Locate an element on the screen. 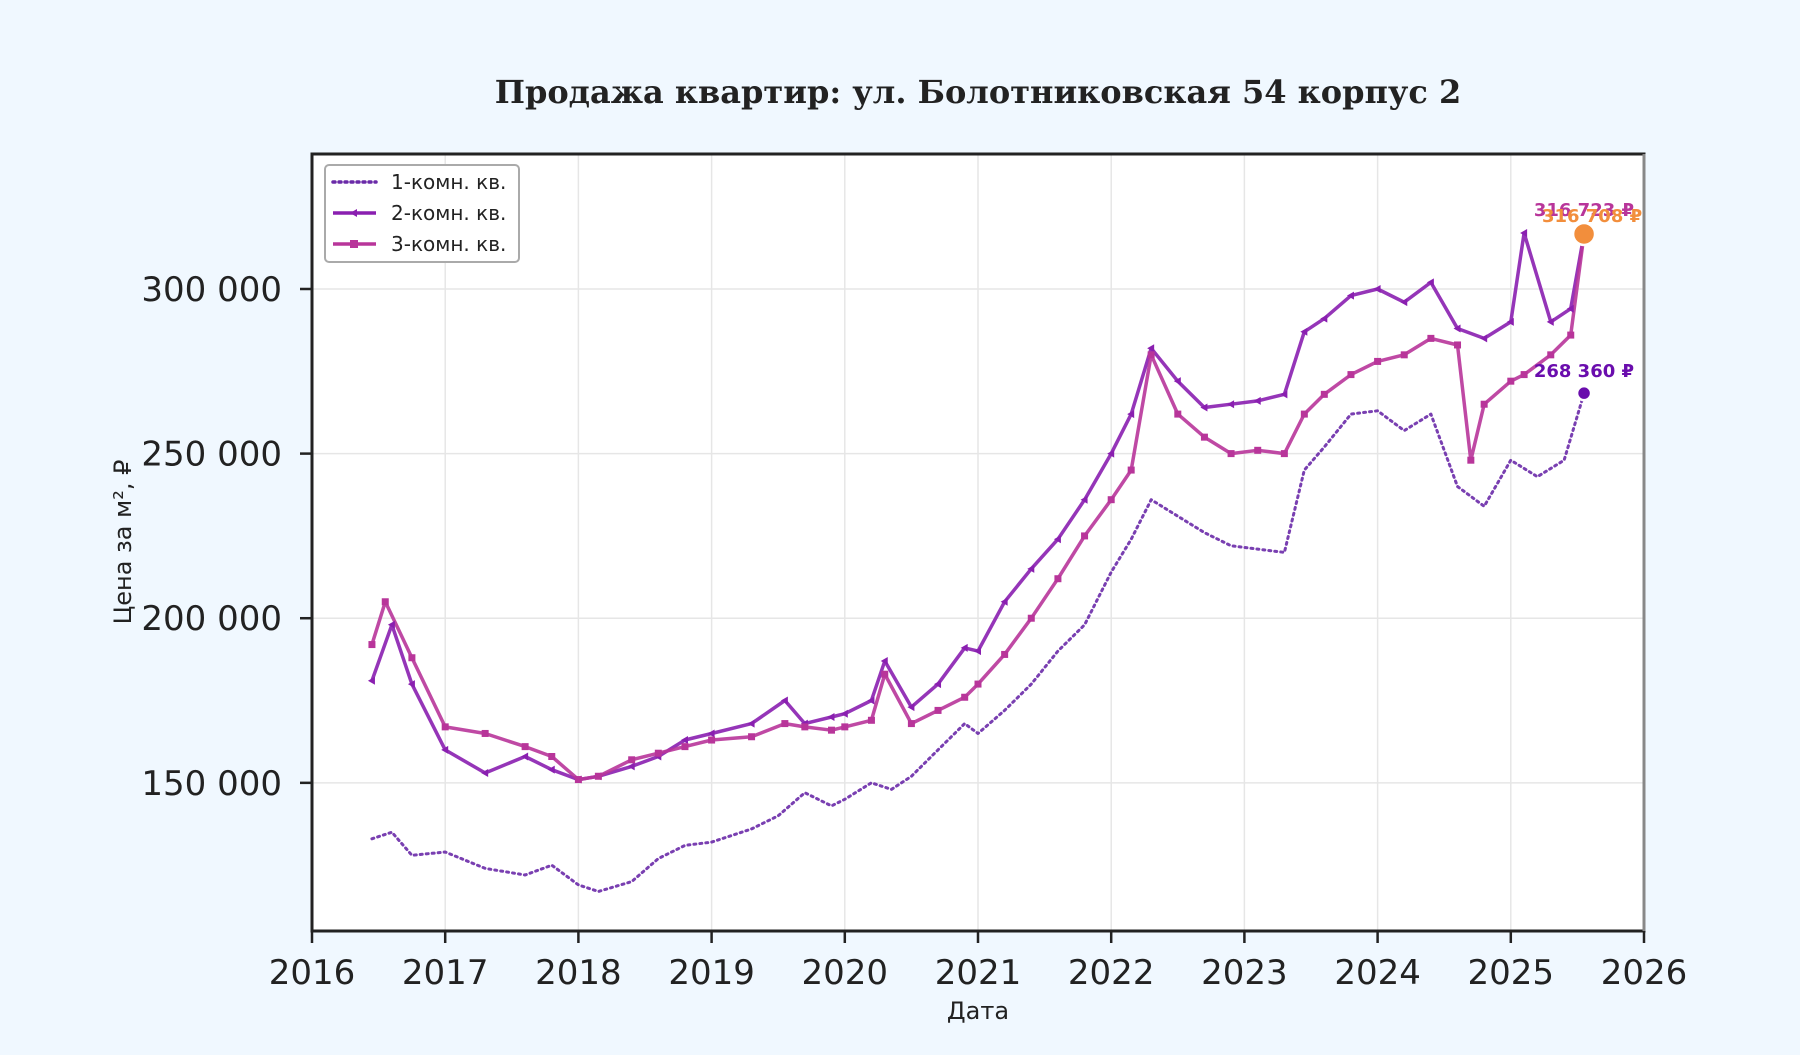 Image resolution: width=1800 pixels, height=1055 pixels. y-axis-title: Цена за м², ₽ is located at coordinates (123, 542).